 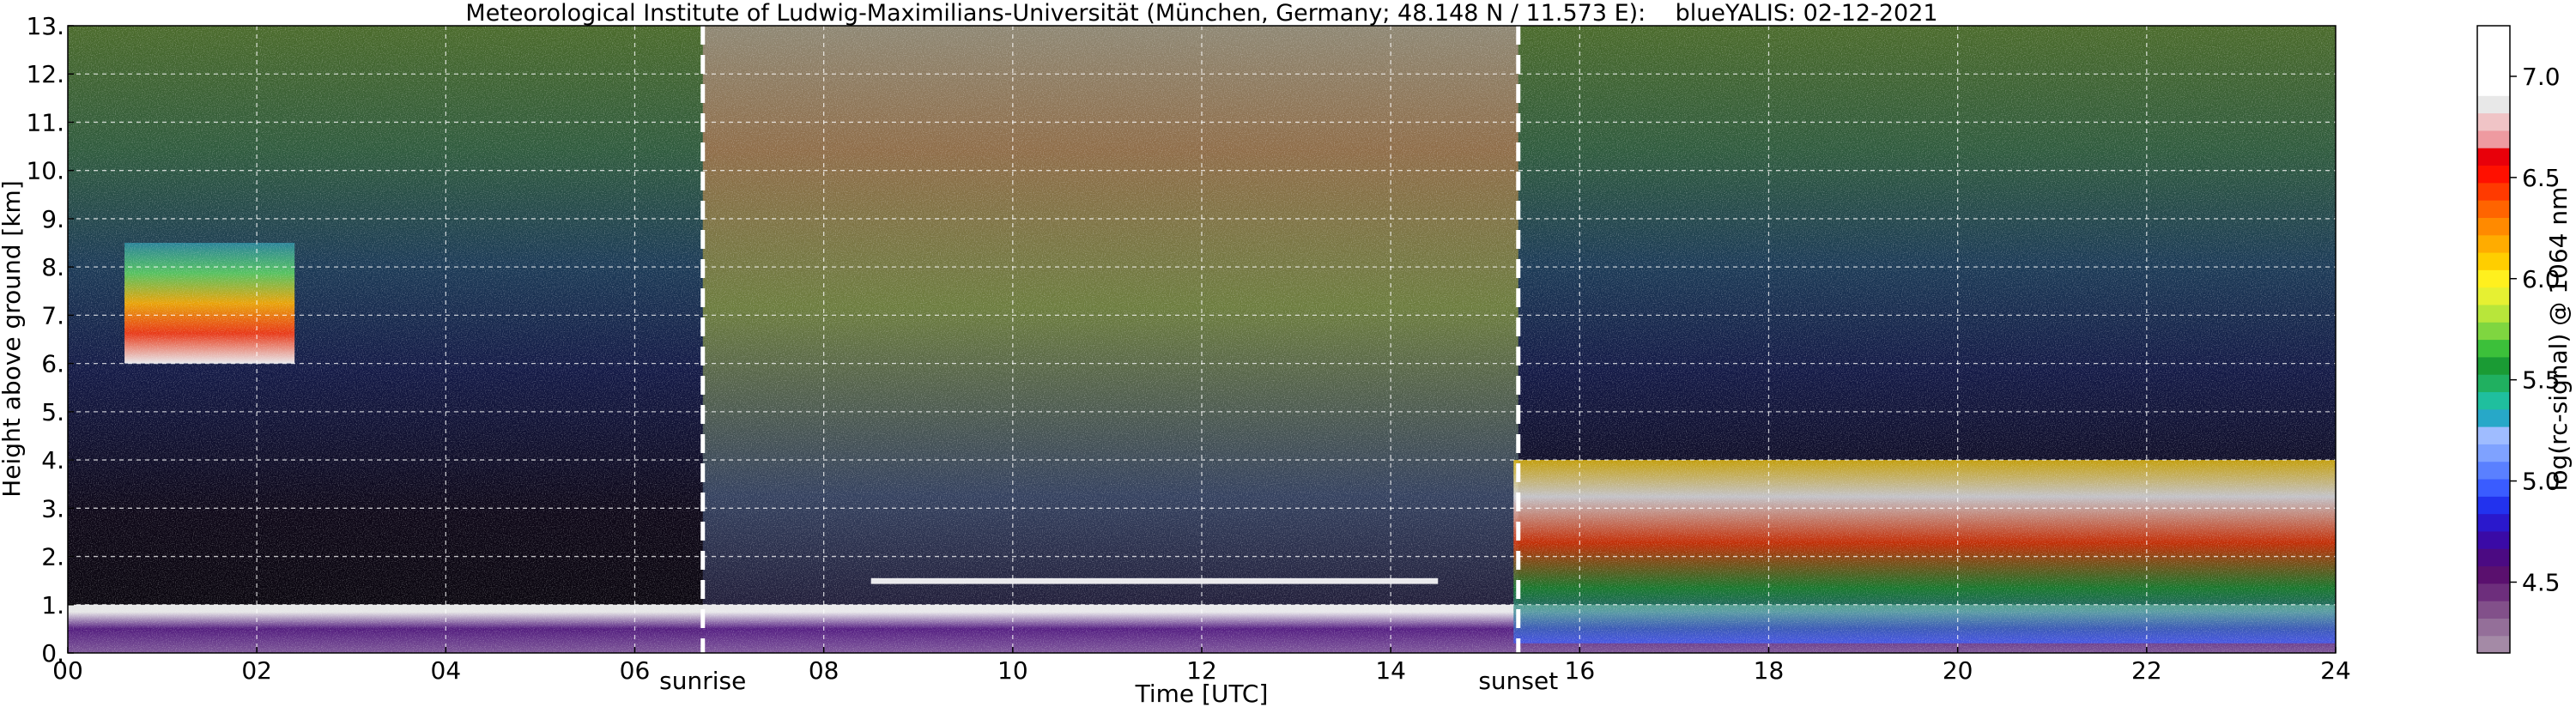 I want to click on colorbar-frame, so click(x=2493, y=339).